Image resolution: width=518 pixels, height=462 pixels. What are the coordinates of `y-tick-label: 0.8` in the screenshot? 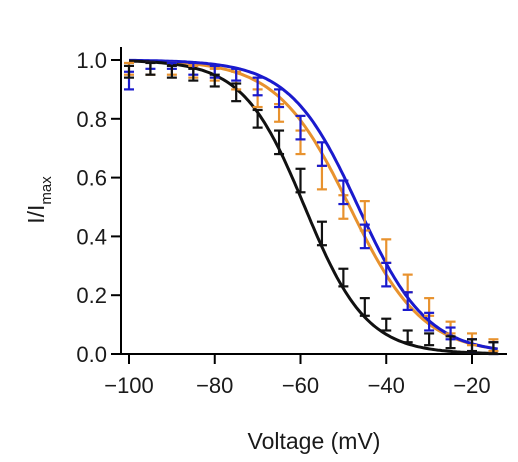 It's located at (91, 119).